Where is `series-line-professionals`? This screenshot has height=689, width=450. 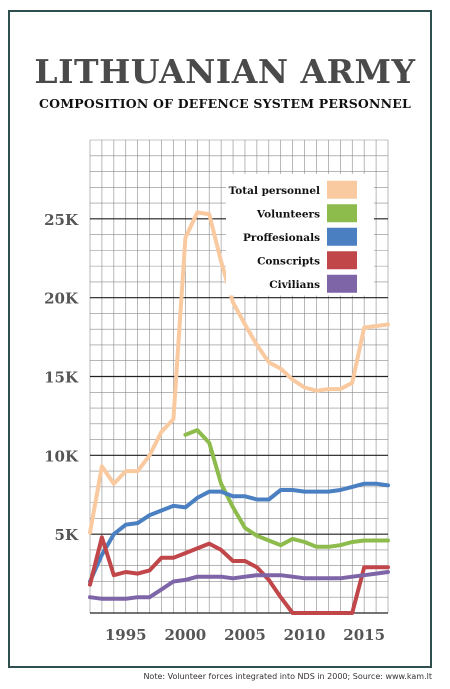
series-line-professionals is located at coordinates (239, 532).